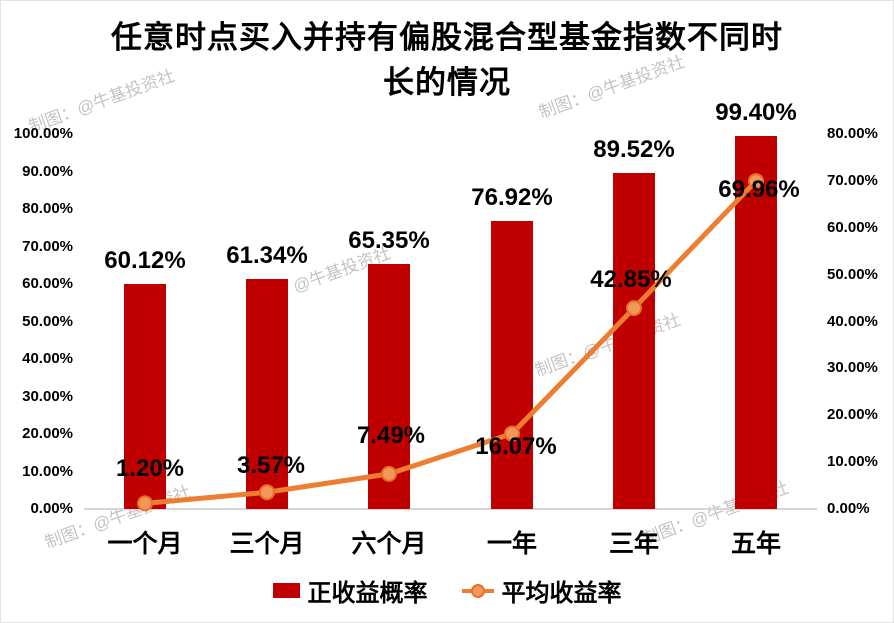 This screenshot has height=623, width=894. I want to click on right-axis-tick: 40.00%, so click(852, 321).